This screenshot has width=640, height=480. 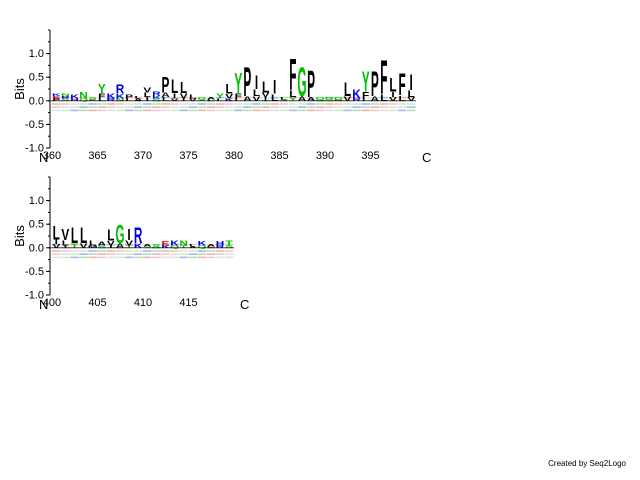 I want to click on x-tick-label: 410, so click(x=143, y=303).